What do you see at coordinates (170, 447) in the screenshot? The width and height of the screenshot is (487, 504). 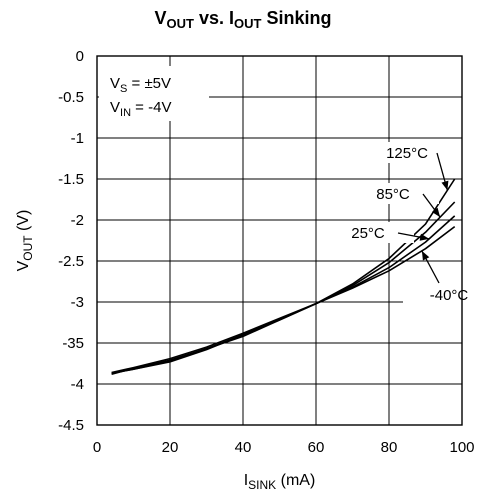 I see `x-tick-label: 20` at bounding box center [170, 447].